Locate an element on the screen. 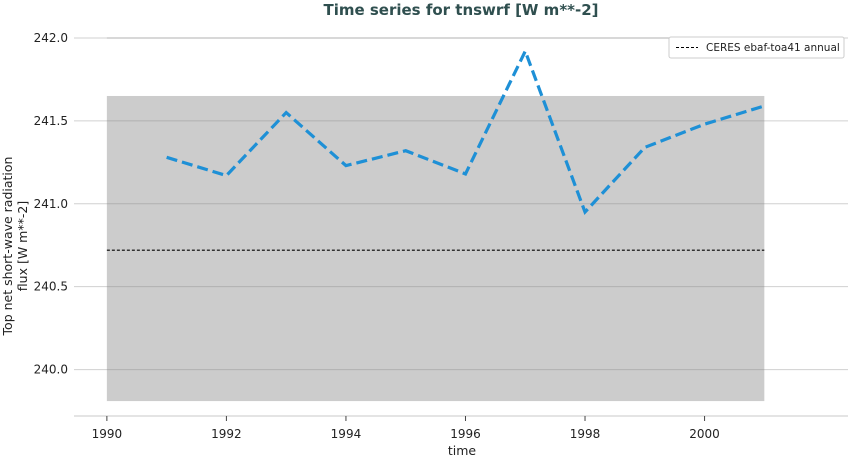 This screenshot has height=457, width=851. y-tick-label-2: 241.0 is located at coordinates (51, 204).